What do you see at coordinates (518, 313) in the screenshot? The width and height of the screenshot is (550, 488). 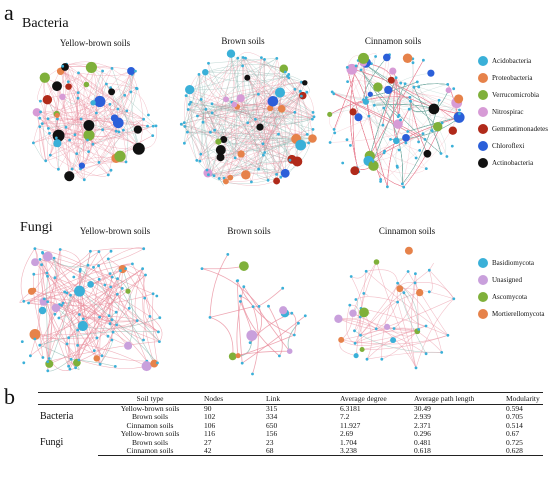 I see `fungi-legend-label: Mortierellomycota` at bounding box center [518, 313].